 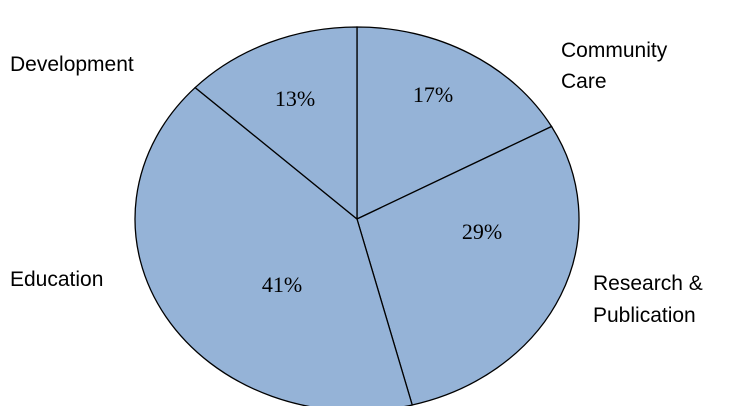 What do you see at coordinates (72, 64) in the screenshot?
I see `category-label-development: Development` at bounding box center [72, 64].